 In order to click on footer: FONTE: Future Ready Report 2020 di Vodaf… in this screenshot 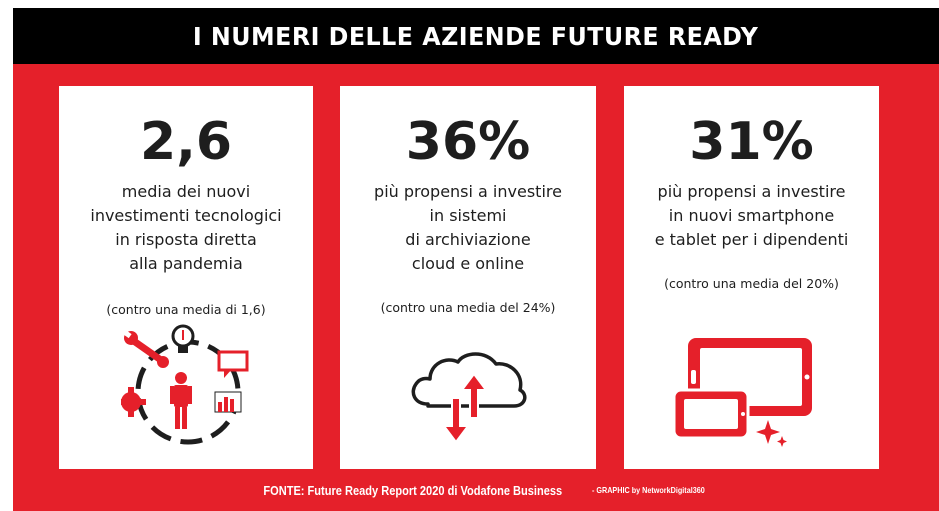, I will do `click(476, 490)`.